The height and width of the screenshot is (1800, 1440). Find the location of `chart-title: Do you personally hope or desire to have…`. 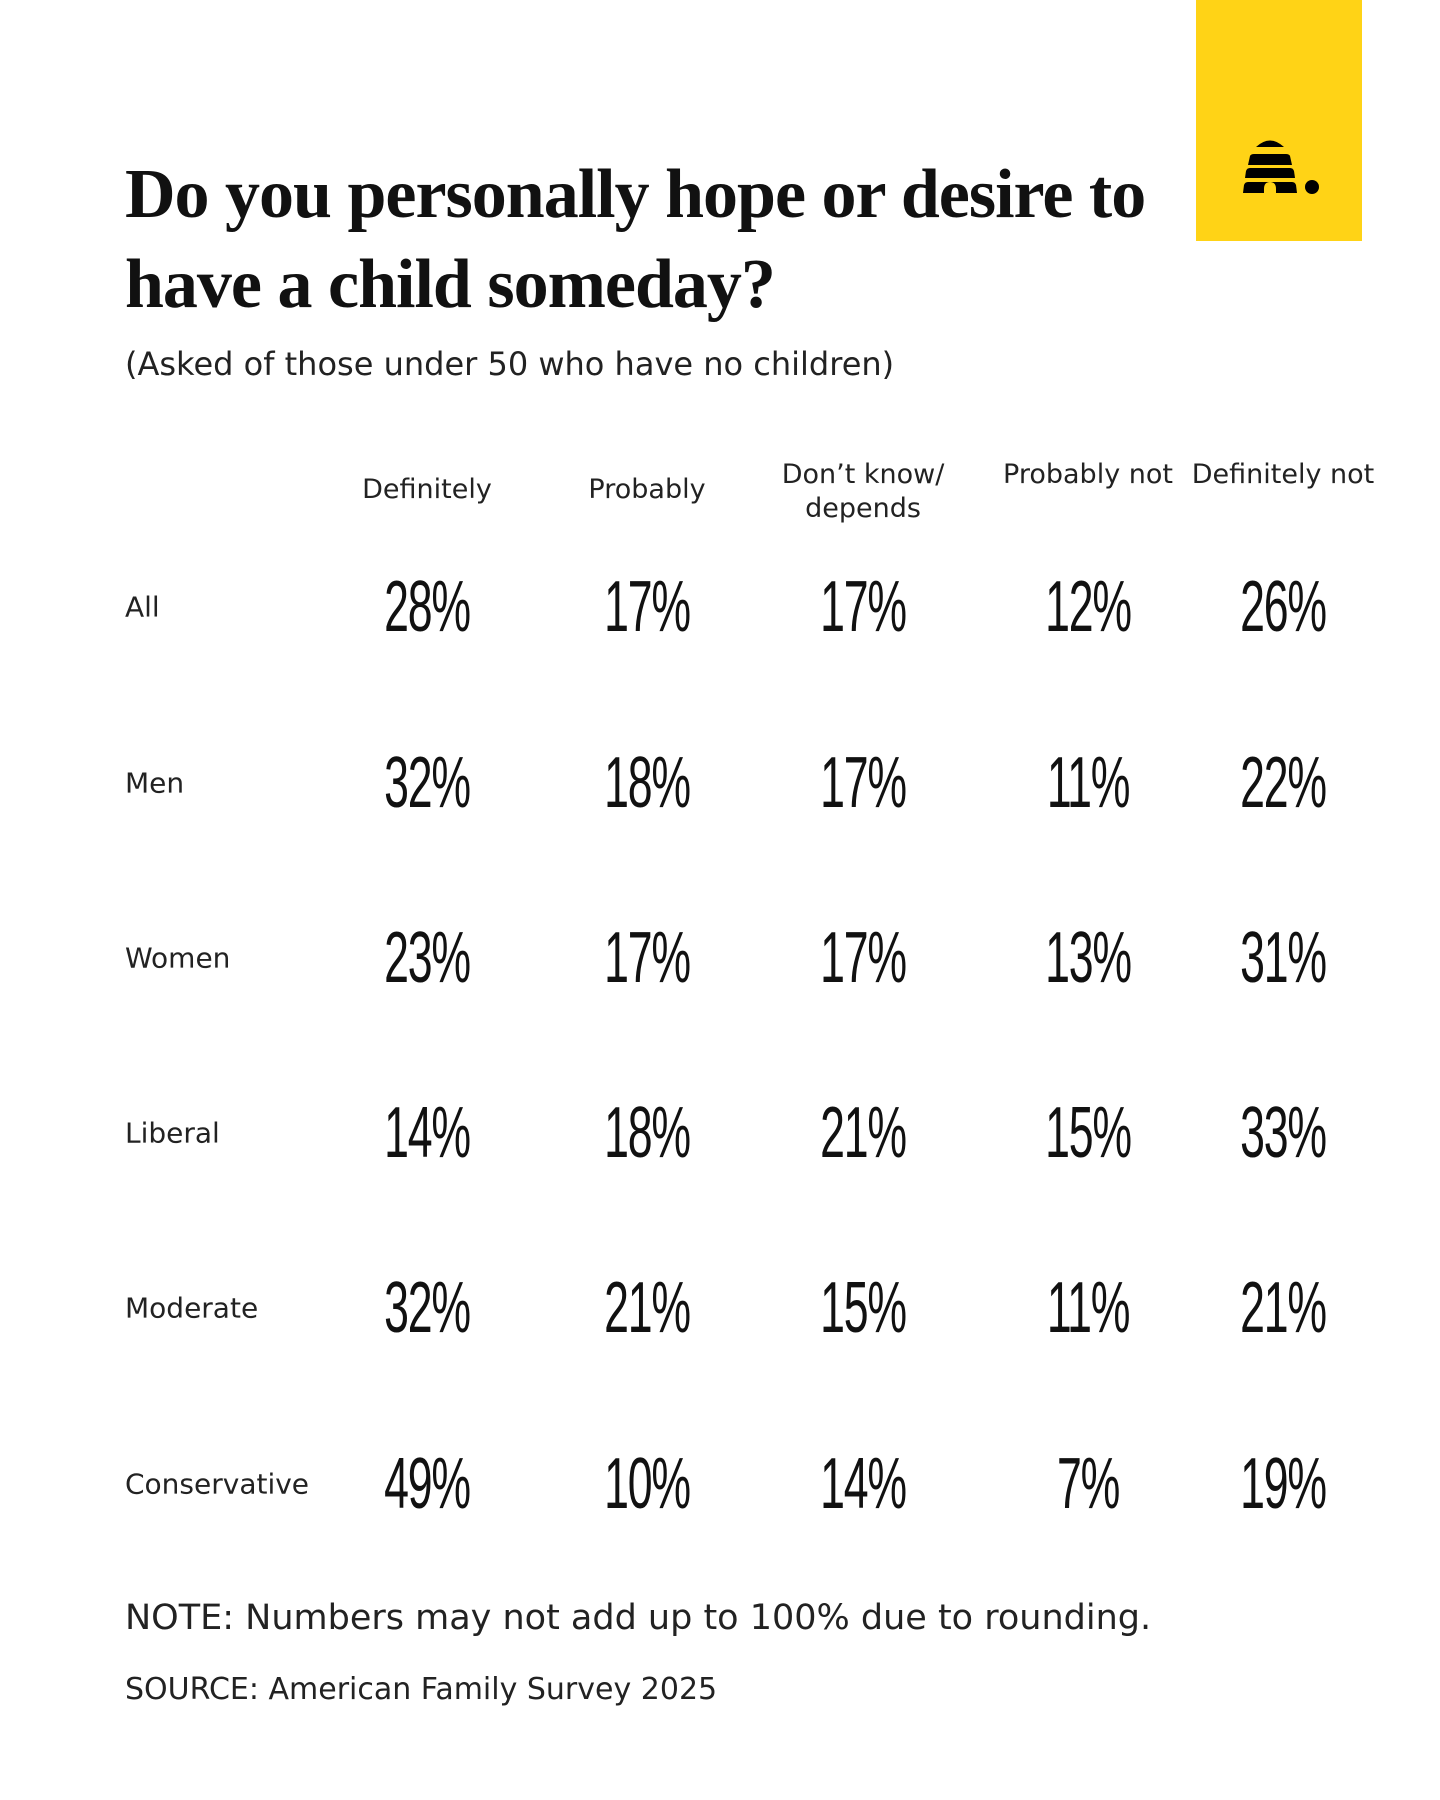

chart-title: Do you personally hope or desire to have… is located at coordinates (635, 239).